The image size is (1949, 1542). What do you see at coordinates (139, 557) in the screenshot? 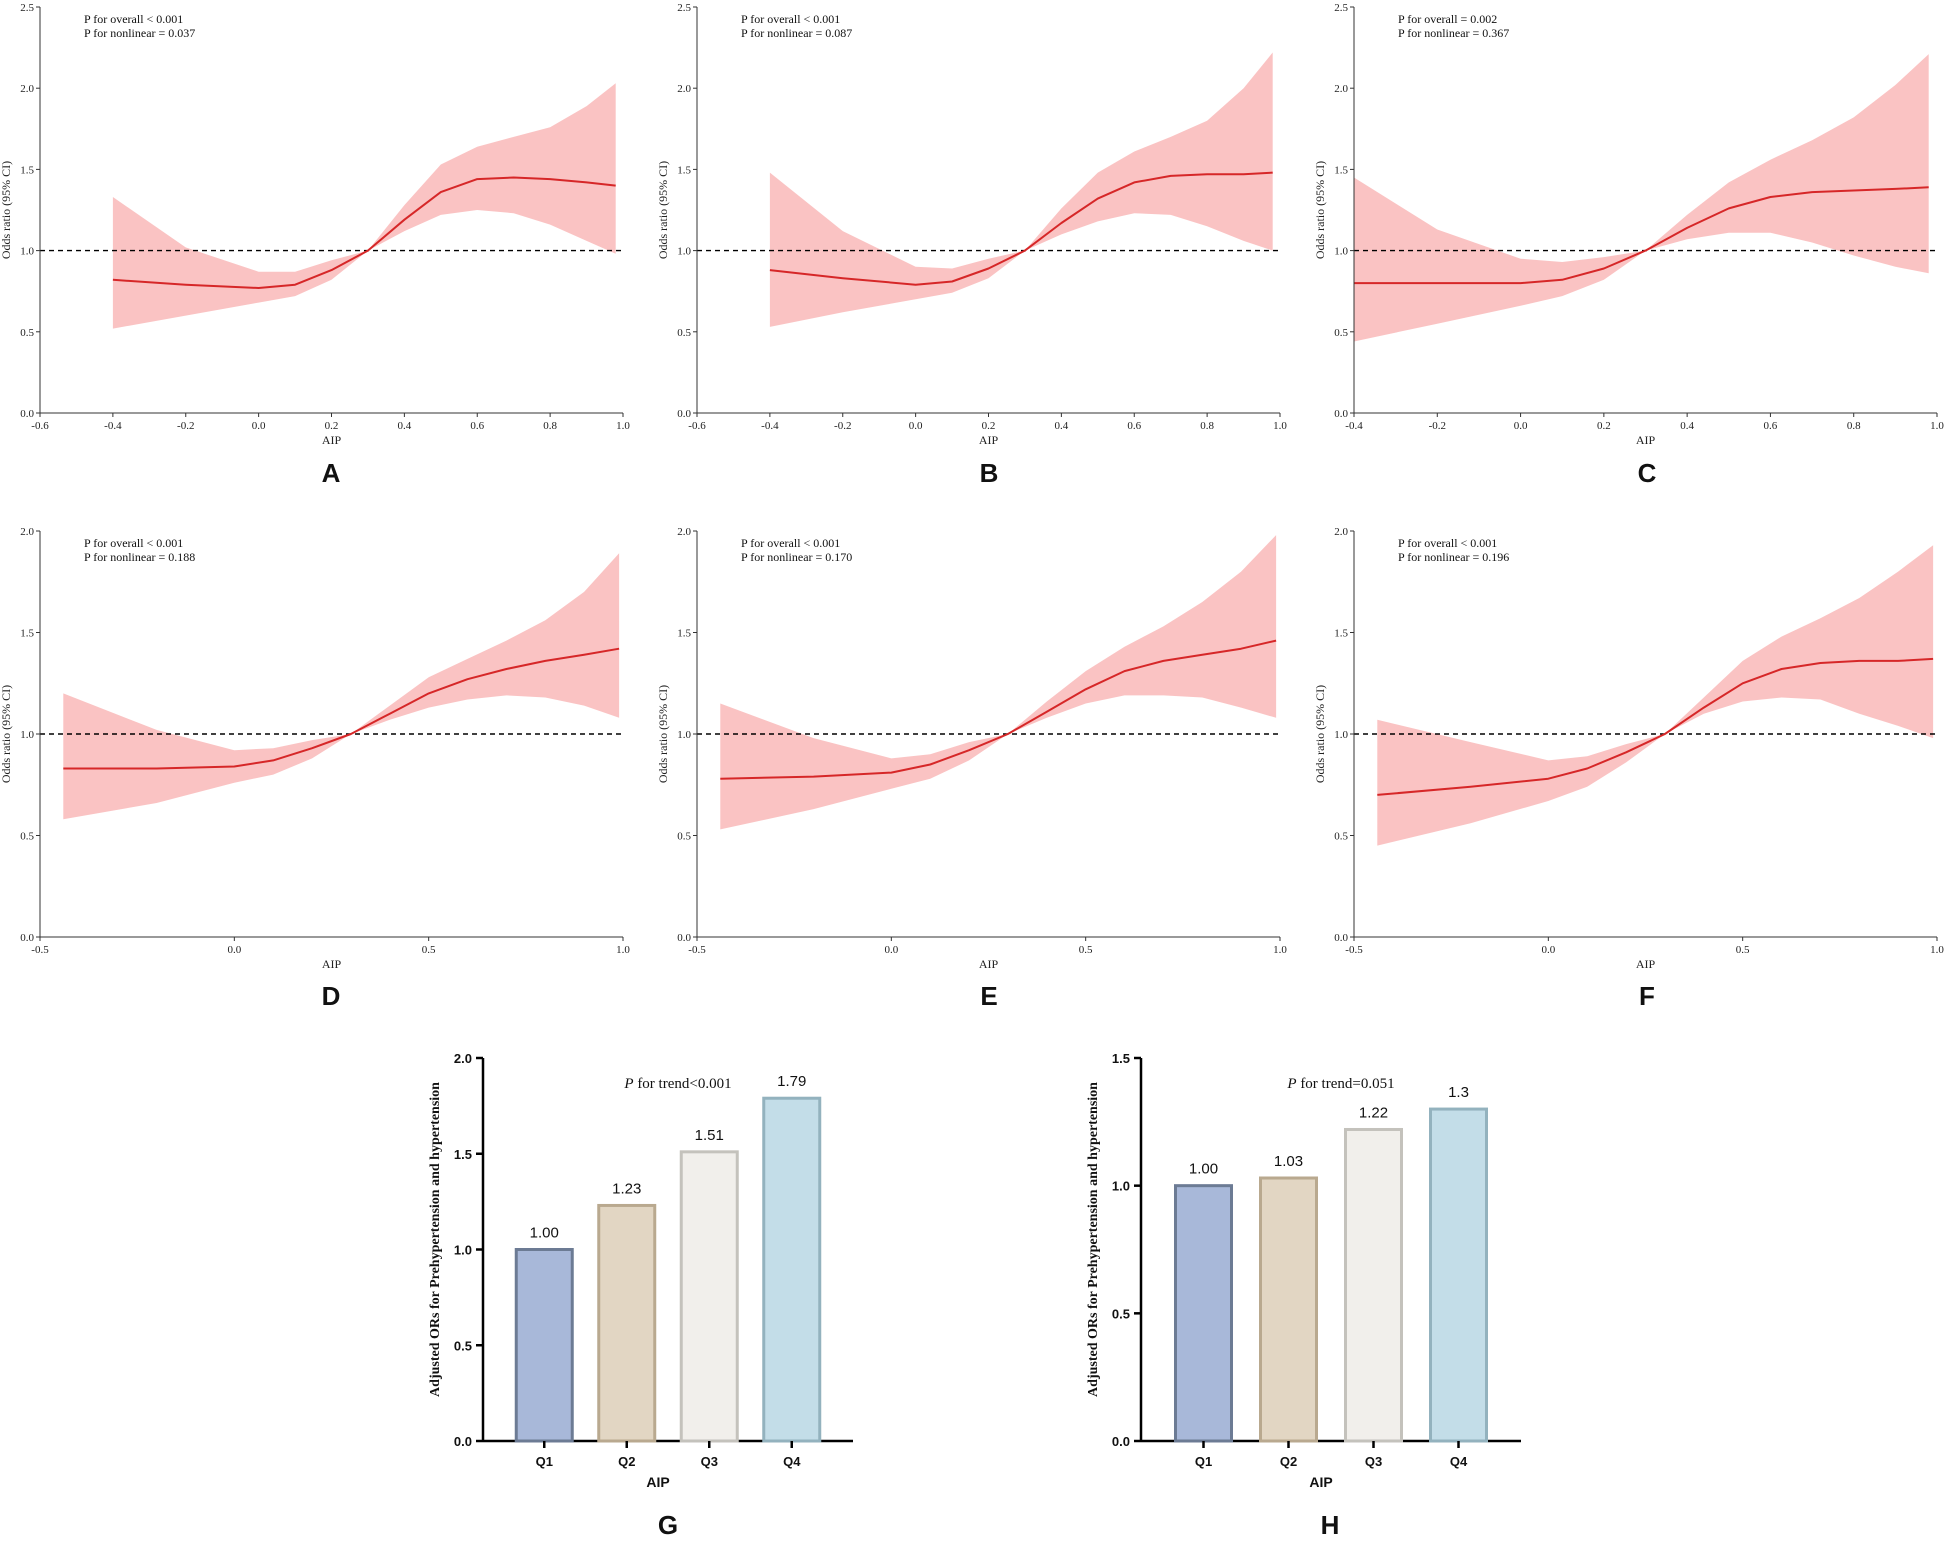
I see `p-value-annotation: P for nonlinear = 0.188` at bounding box center [139, 557].